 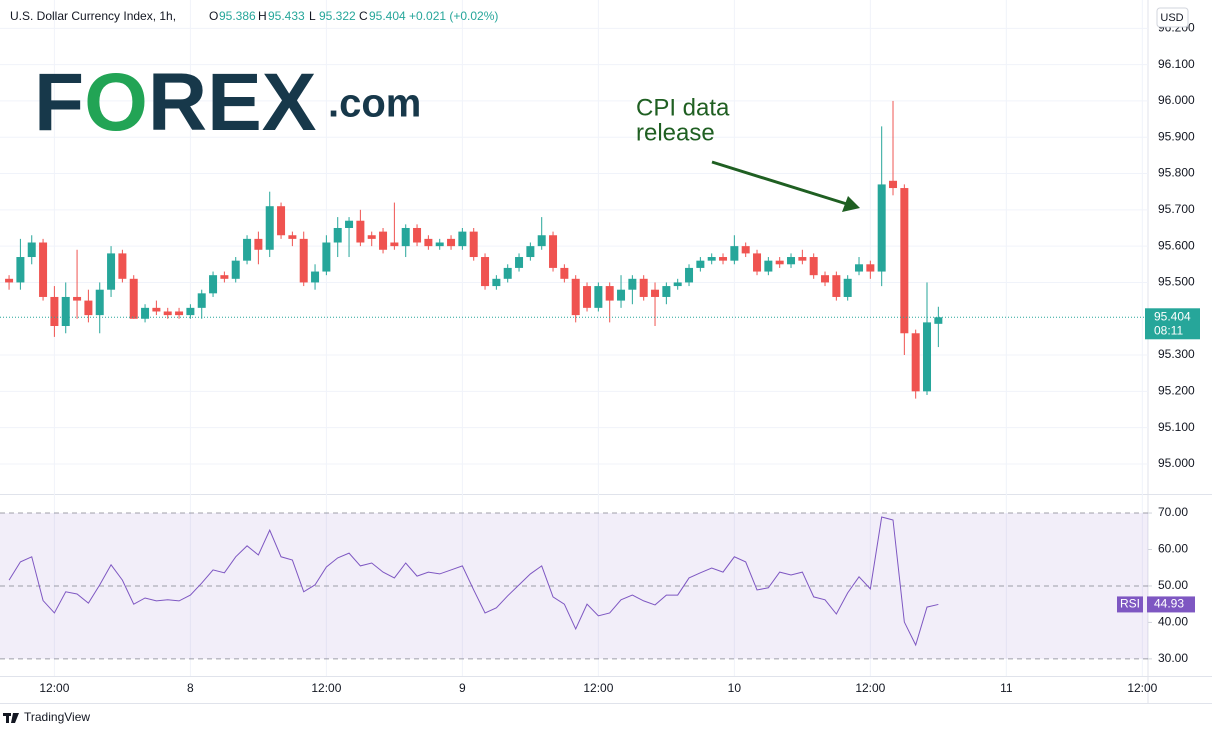 I want to click on y-tick-label: 60.00, so click(x=1173, y=549).